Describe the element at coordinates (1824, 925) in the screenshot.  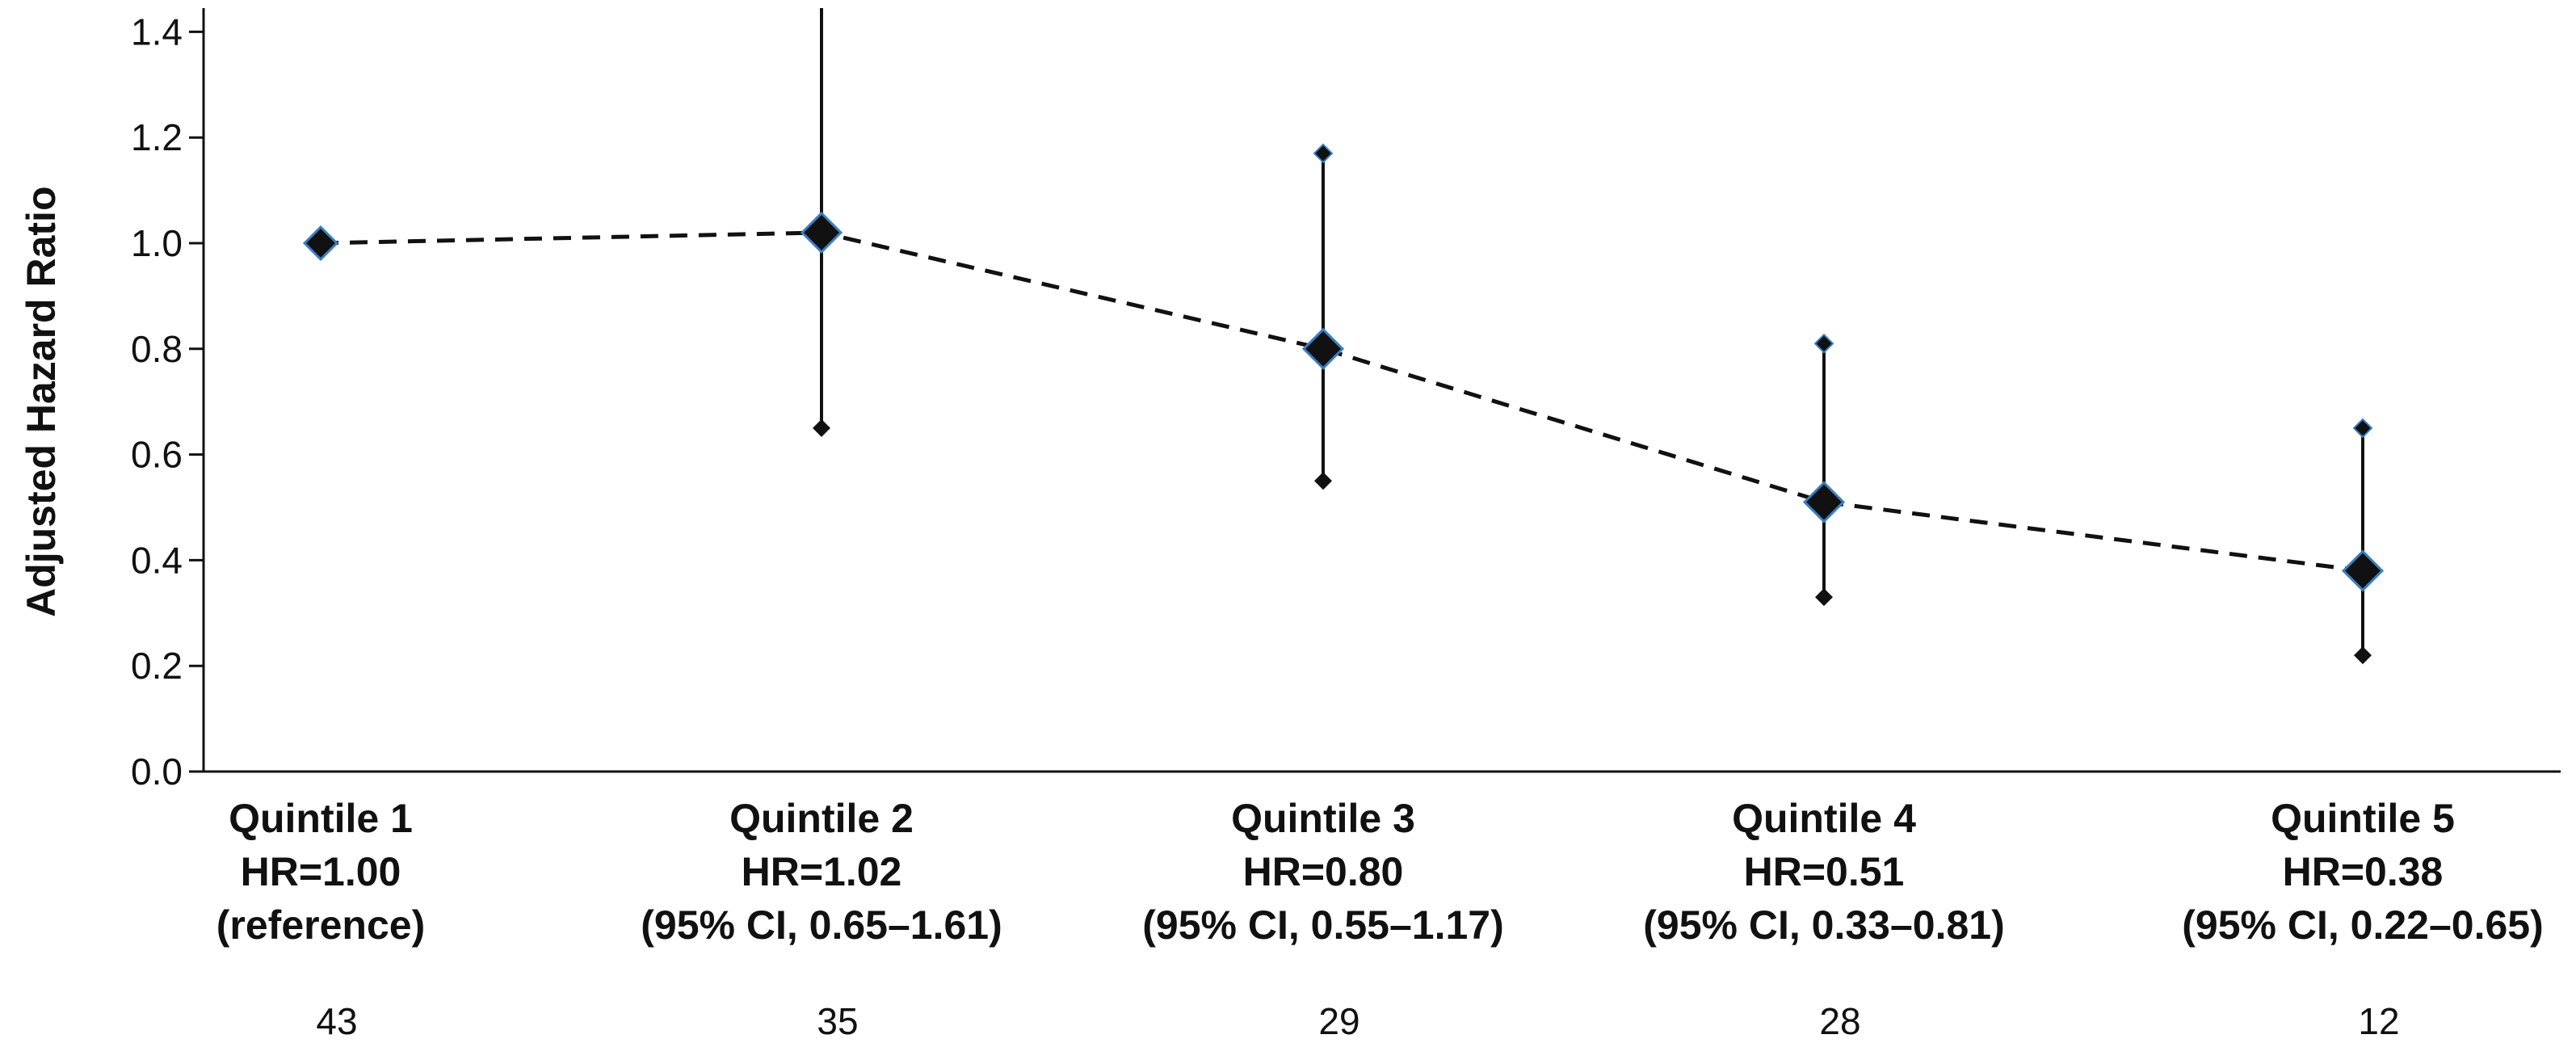
I see `ci-label: (95% CI, 0.33–0.81)` at that location.